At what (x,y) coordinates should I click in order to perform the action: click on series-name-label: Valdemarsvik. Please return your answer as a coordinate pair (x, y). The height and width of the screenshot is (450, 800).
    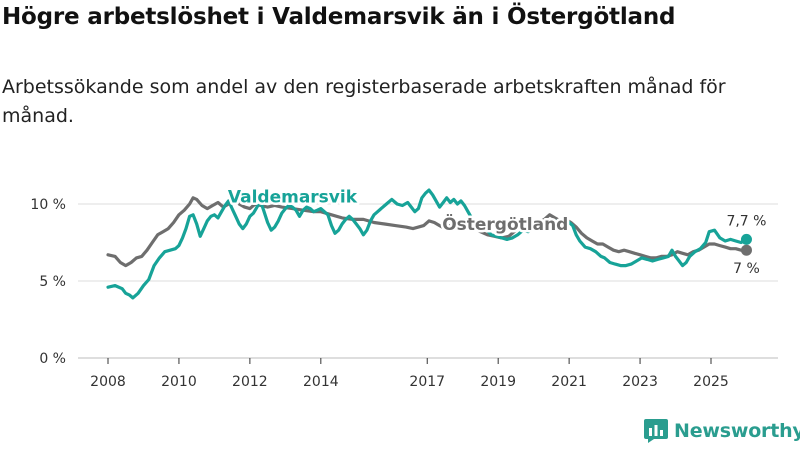
    Looking at the image, I should click on (293, 197).